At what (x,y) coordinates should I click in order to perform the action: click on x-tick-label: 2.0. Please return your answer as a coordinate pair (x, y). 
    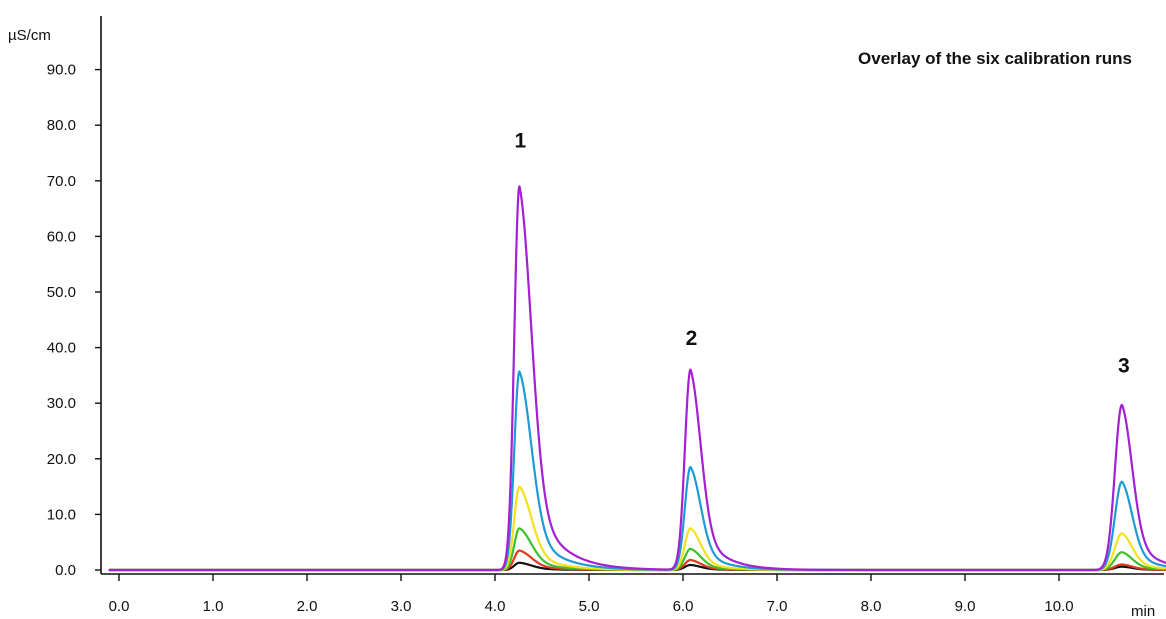
    Looking at the image, I should click on (307, 606).